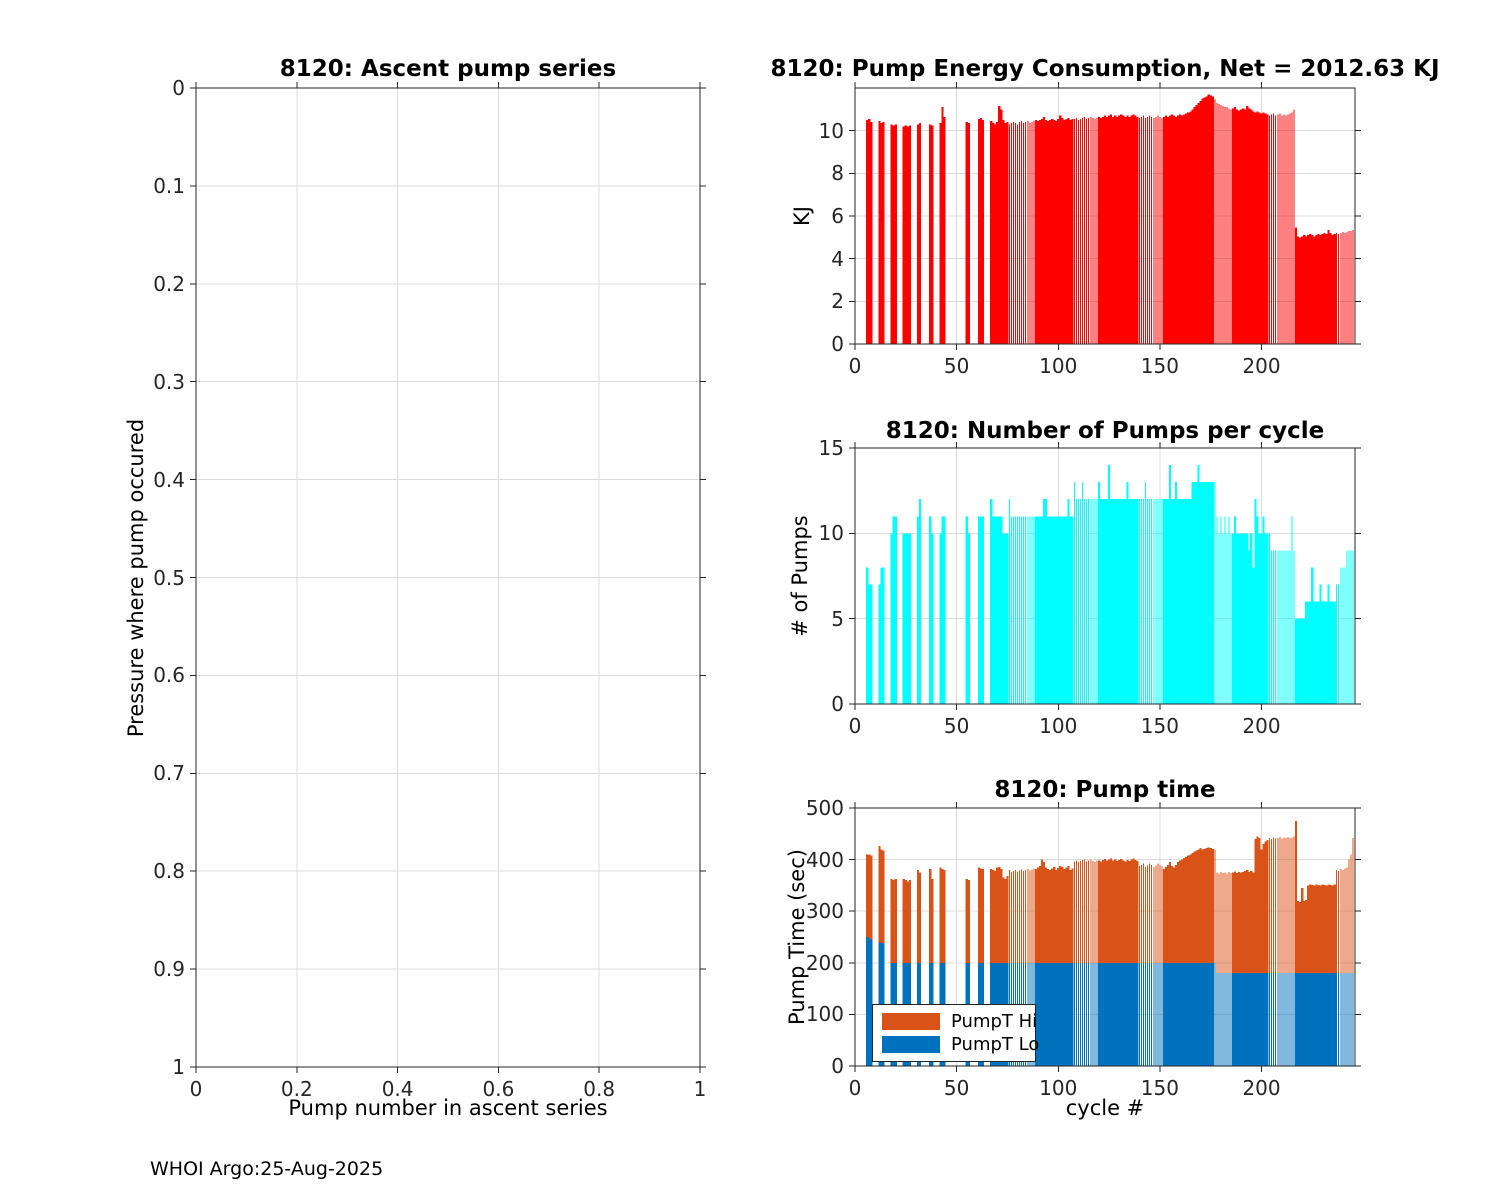 The image size is (1500, 1200). Describe the element at coordinates (800, 576) in the screenshot. I see `pumps-y-axis-label: # of Pumps` at that location.